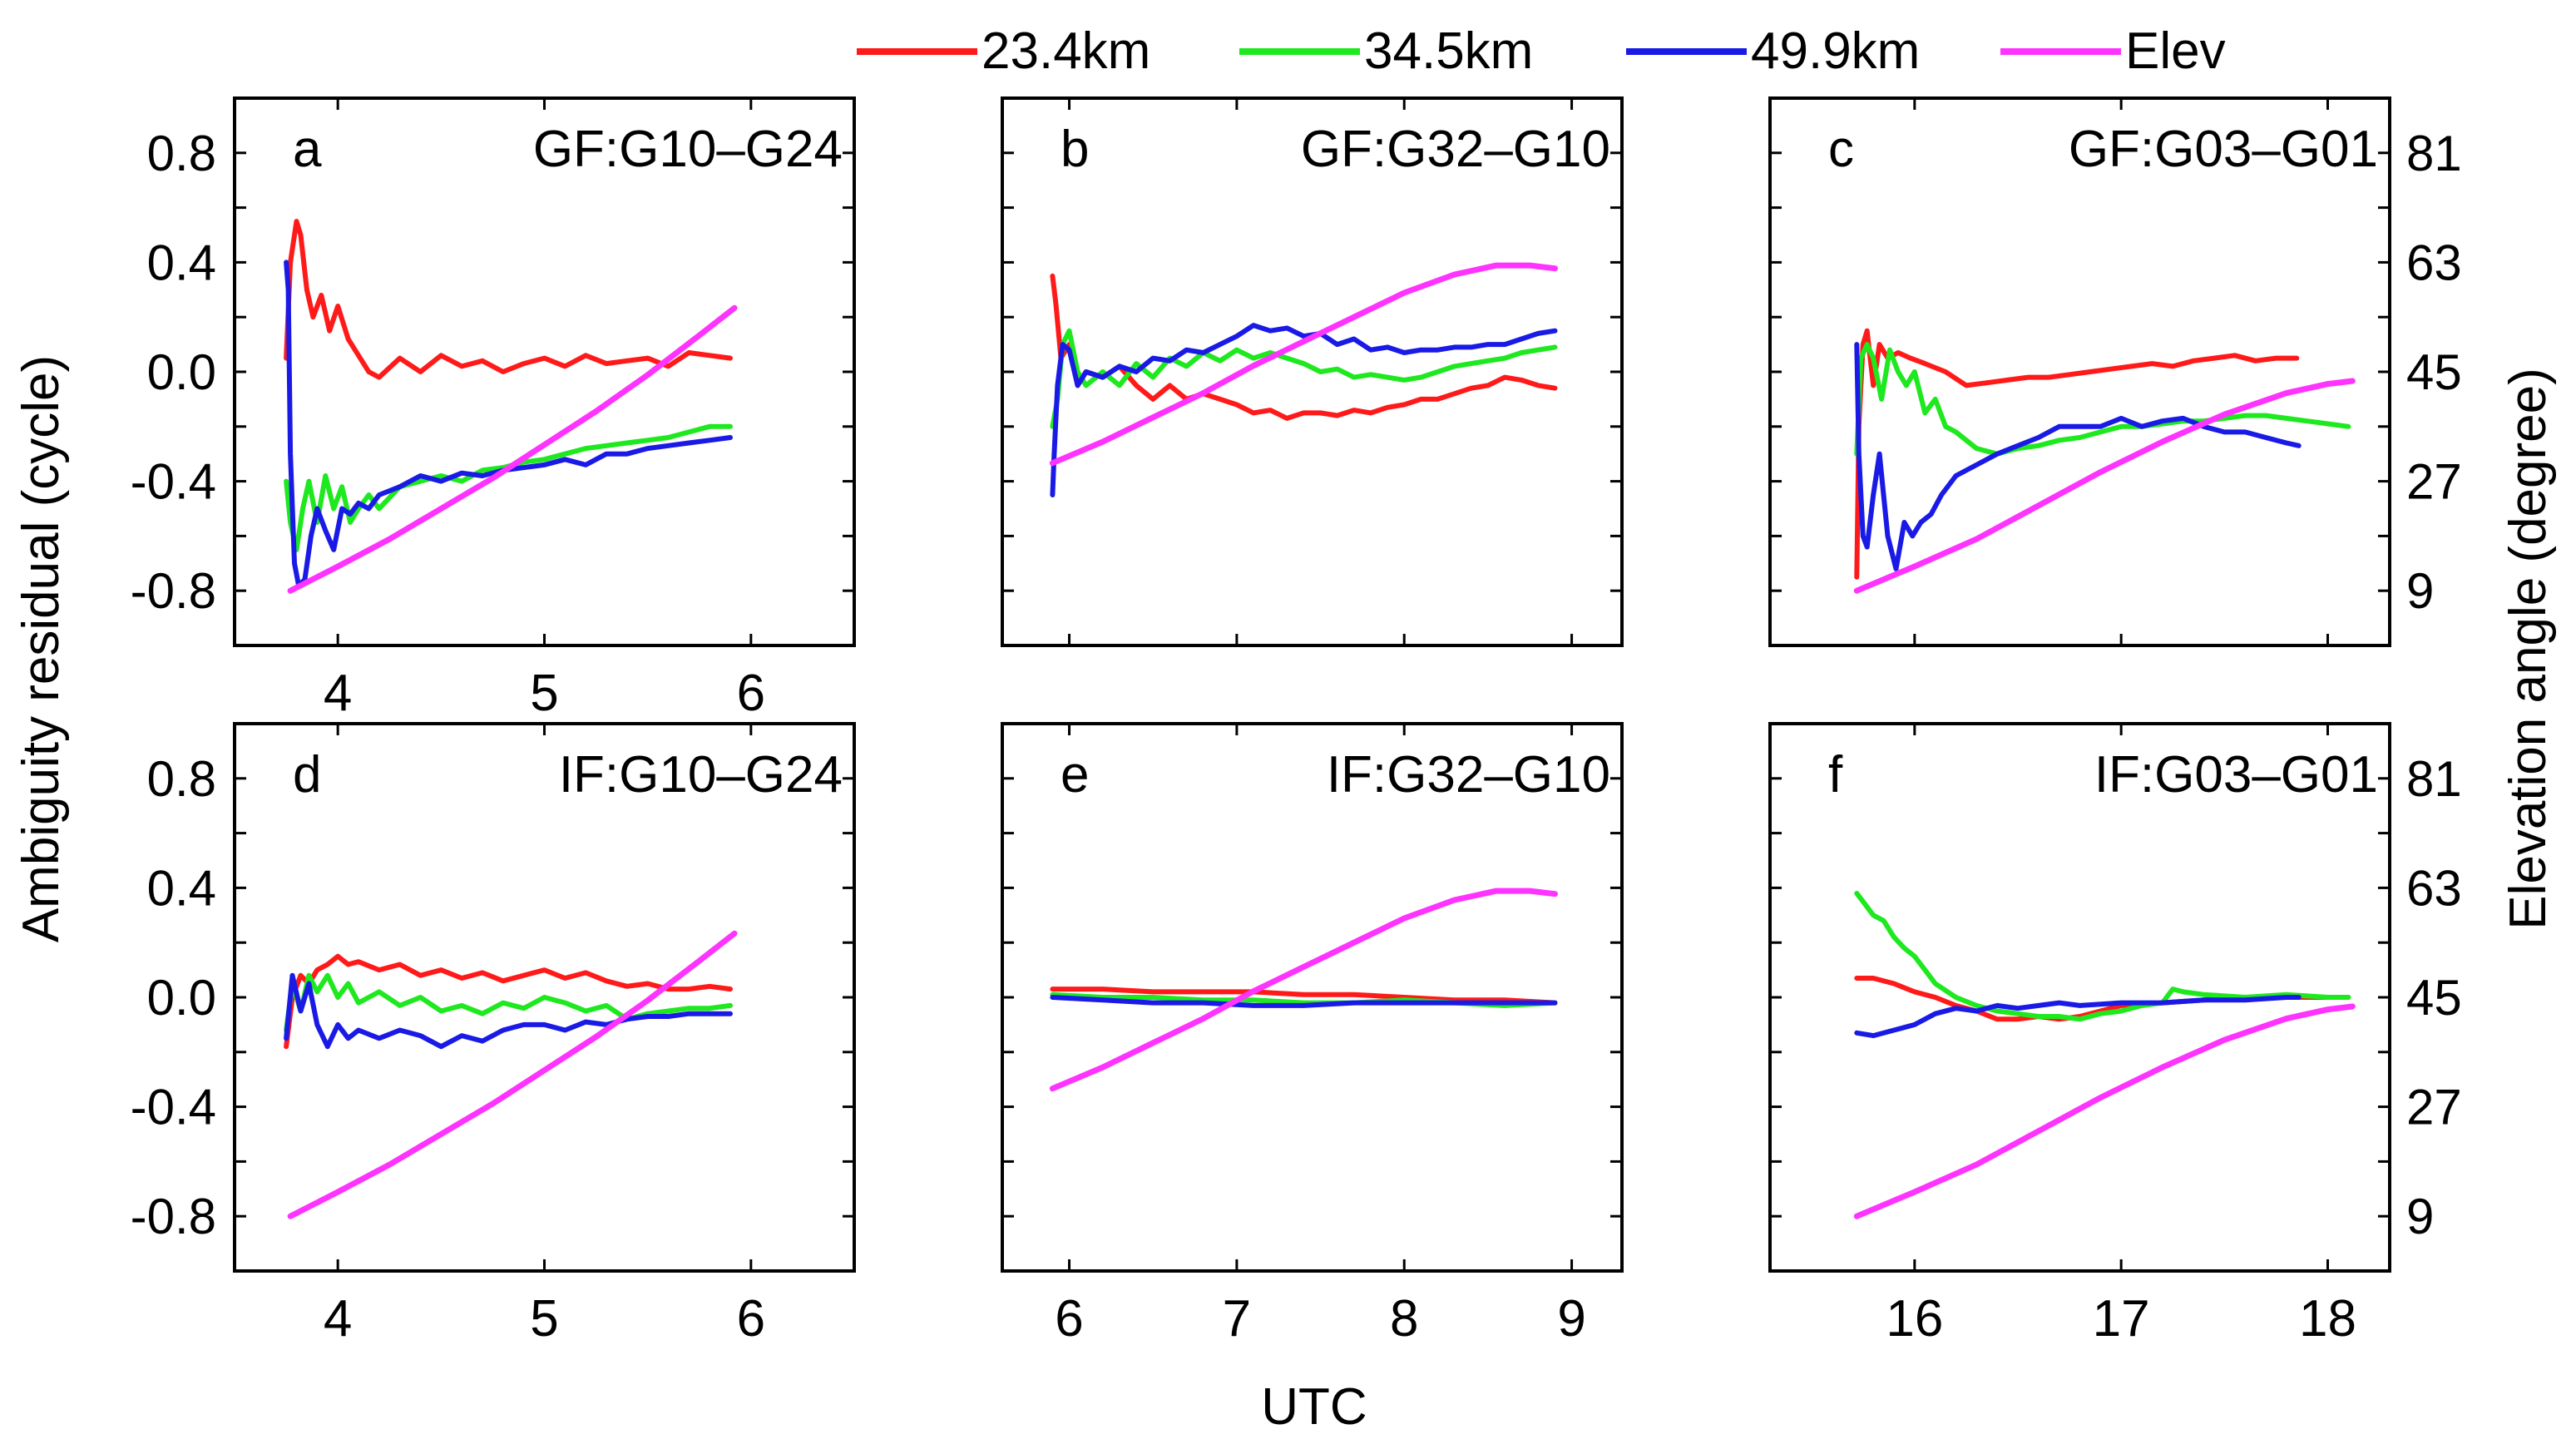 The height and width of the screenshot is (1439, 2576). Describe the element at coordinates (1448, 51) in the screenshot. I see `legend-label: 34.5km` at that location.